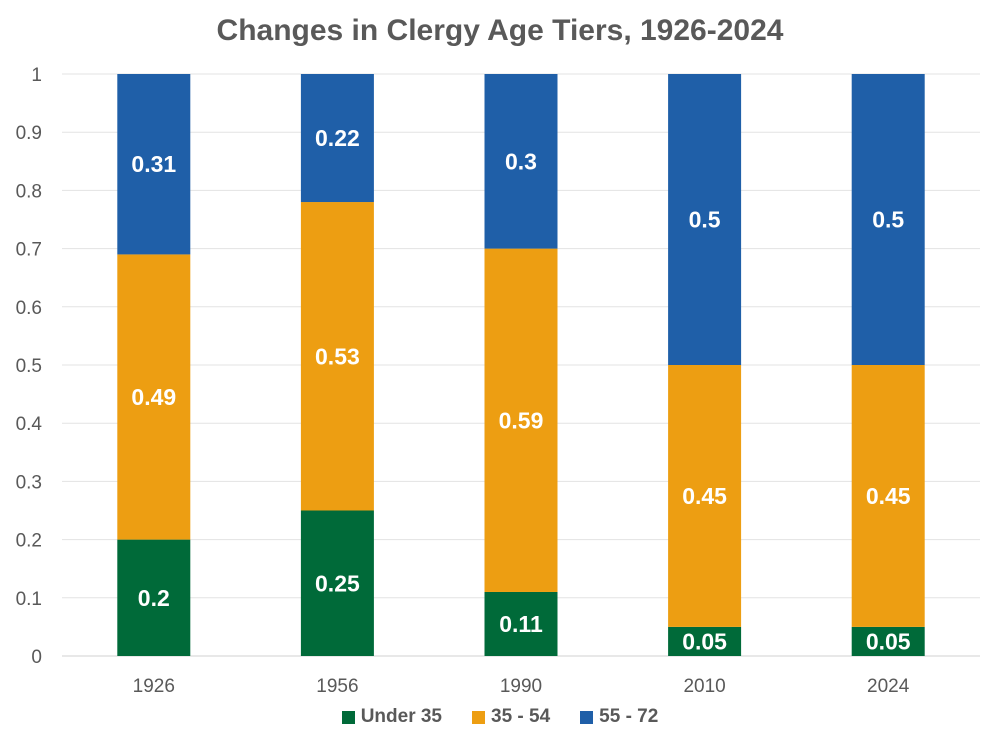 This screenshot has width=1000, height=750. I want to click on data-label: 0.59, so click(521, 420).